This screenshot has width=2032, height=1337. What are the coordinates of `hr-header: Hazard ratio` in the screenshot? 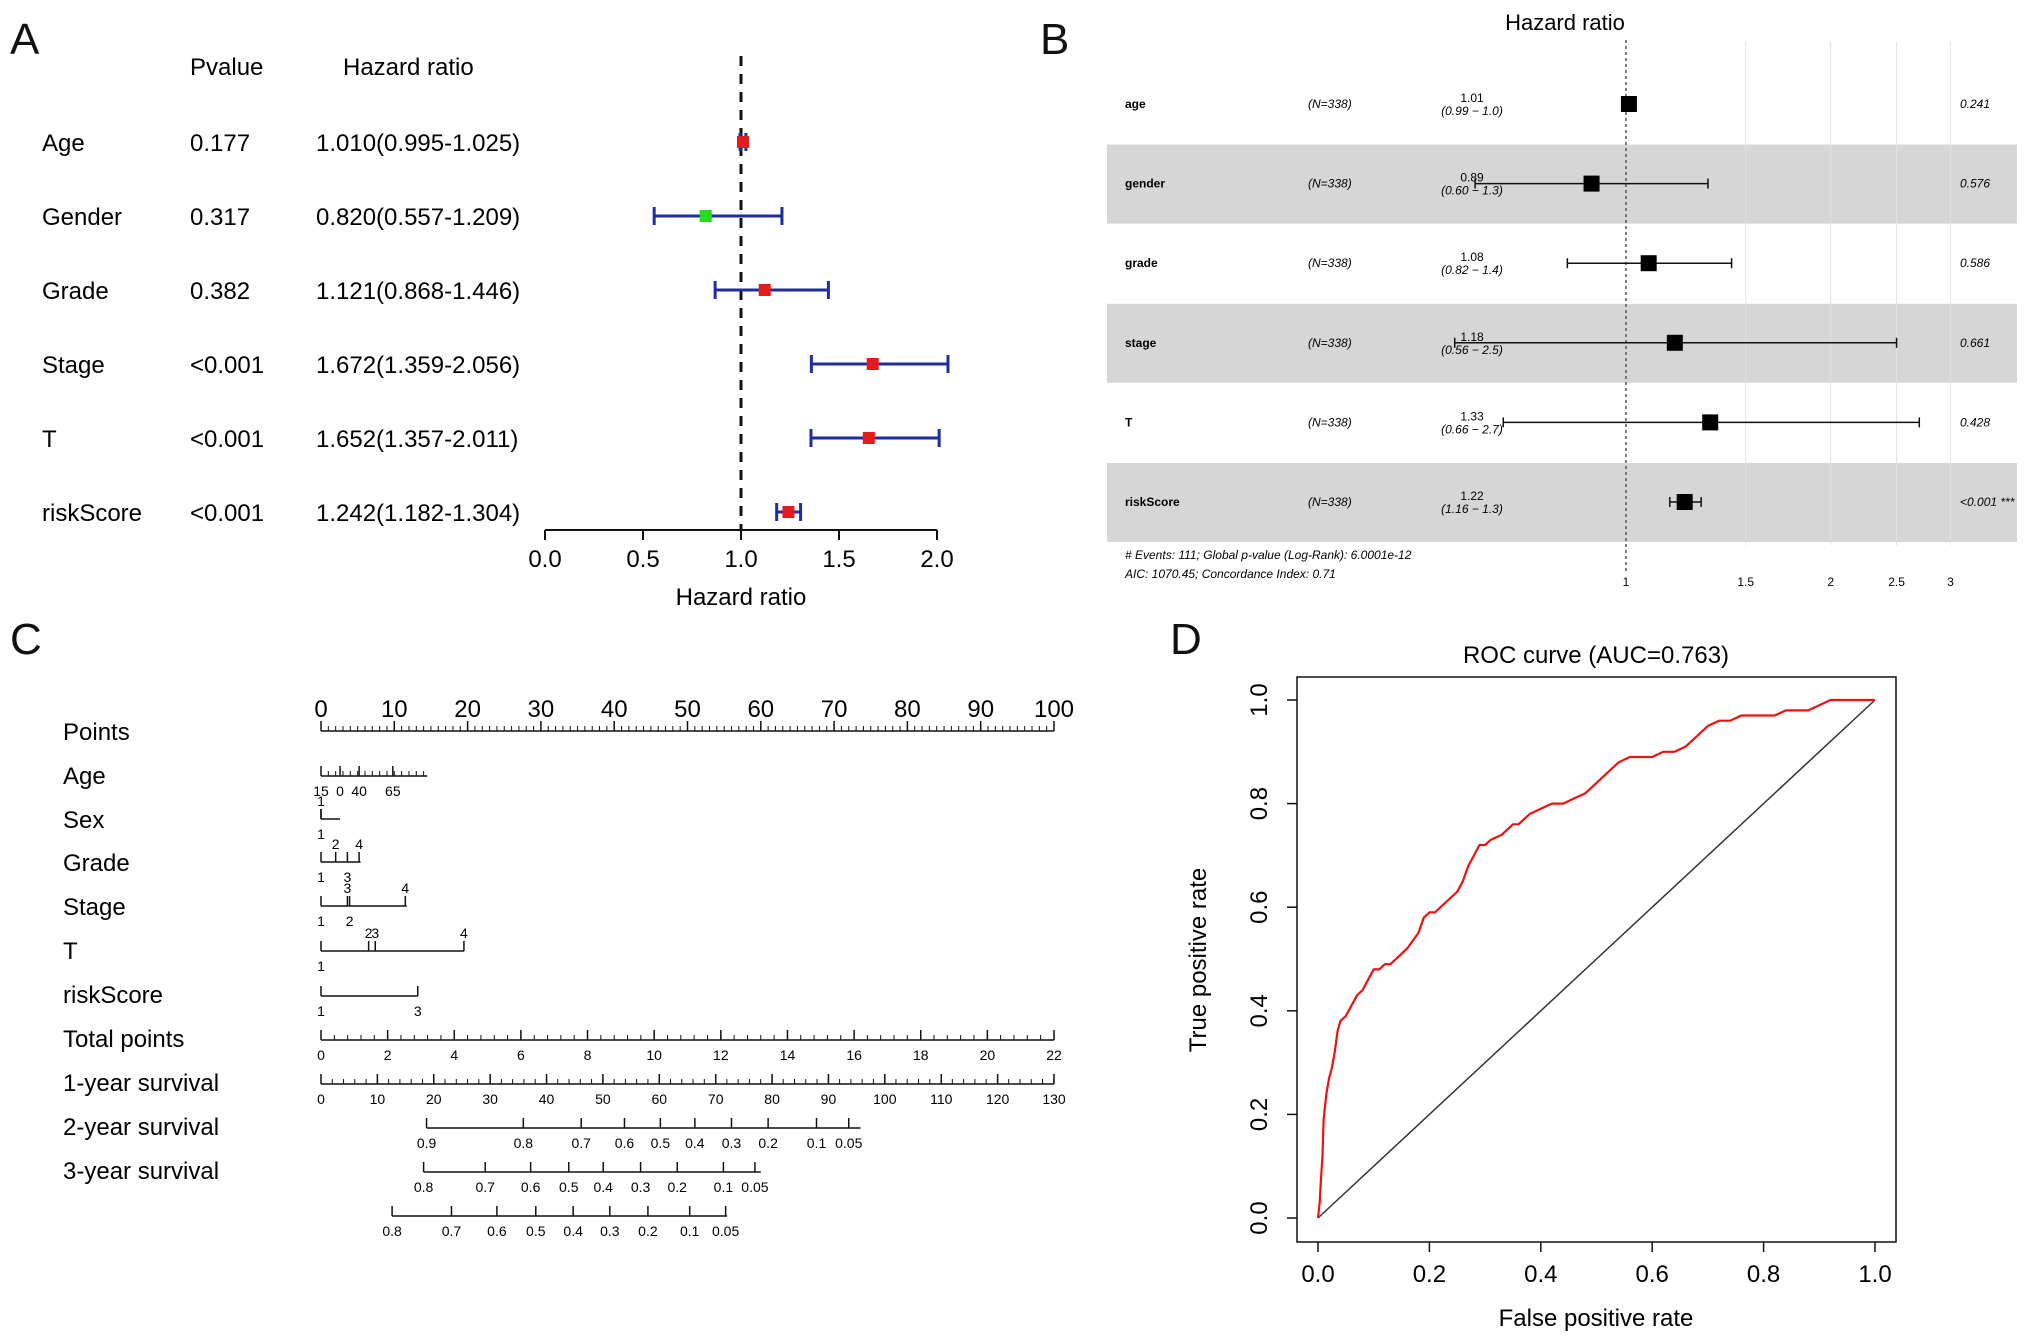 It's located at (408, 67).